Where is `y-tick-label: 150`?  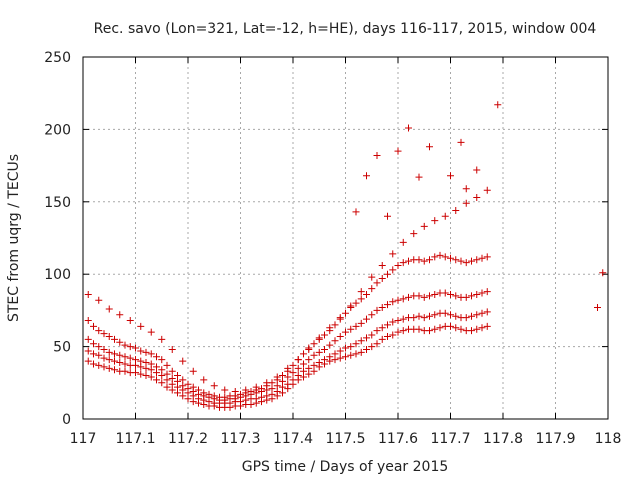 y-tick-label: 150 is located at coordinates (57, 203).